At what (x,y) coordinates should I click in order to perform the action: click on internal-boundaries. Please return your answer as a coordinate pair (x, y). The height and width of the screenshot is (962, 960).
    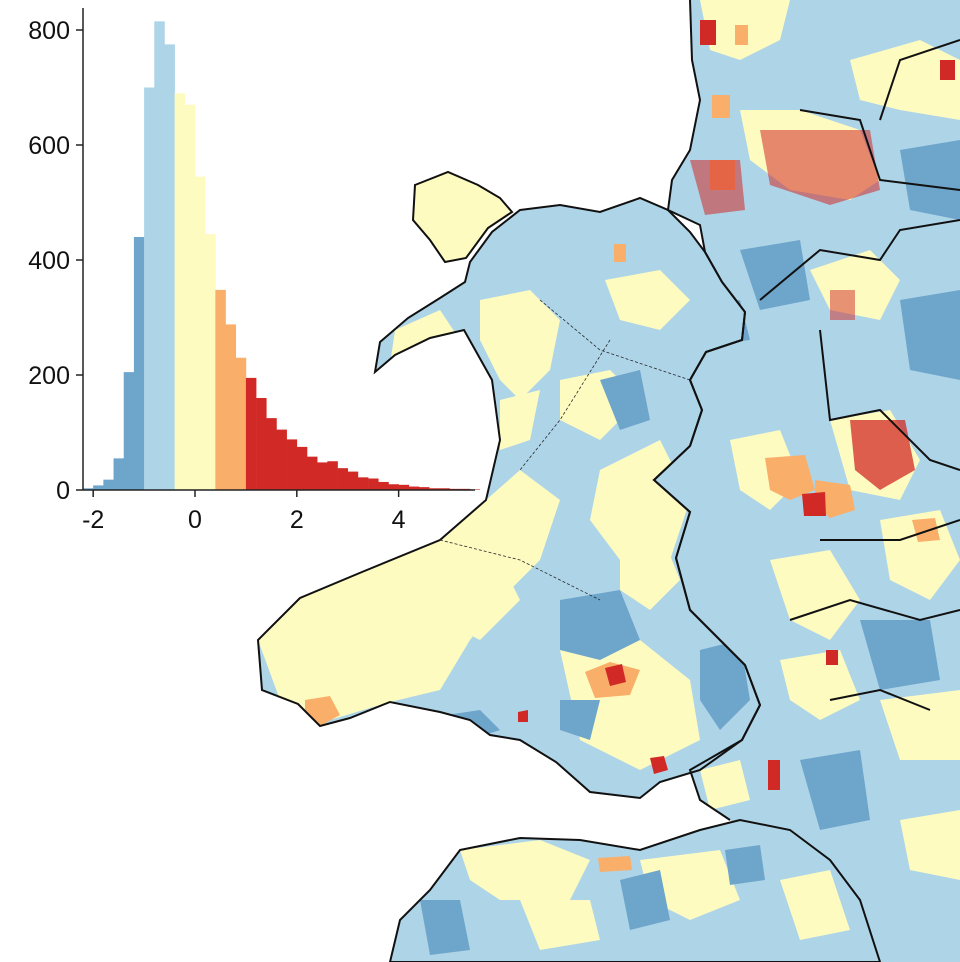
    Looking at the image, I should click on (565, 450).